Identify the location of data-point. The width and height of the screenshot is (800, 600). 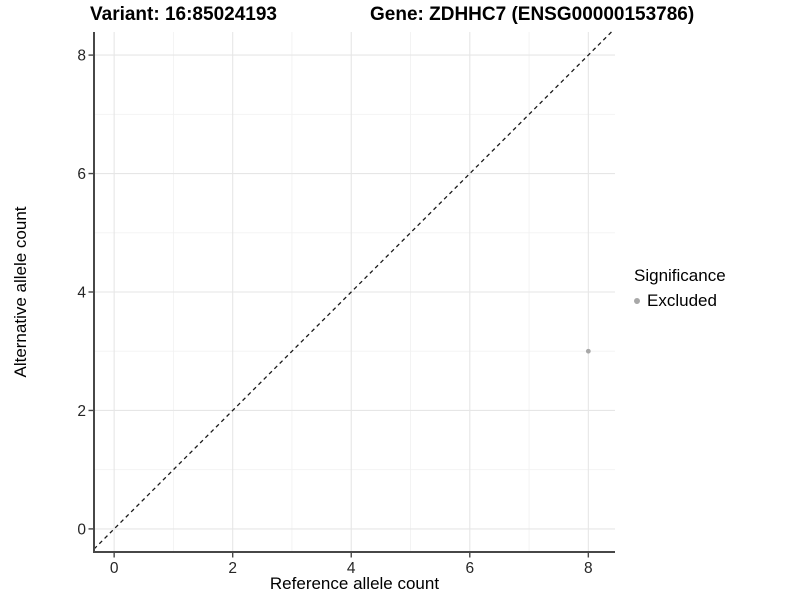
(588, 351).